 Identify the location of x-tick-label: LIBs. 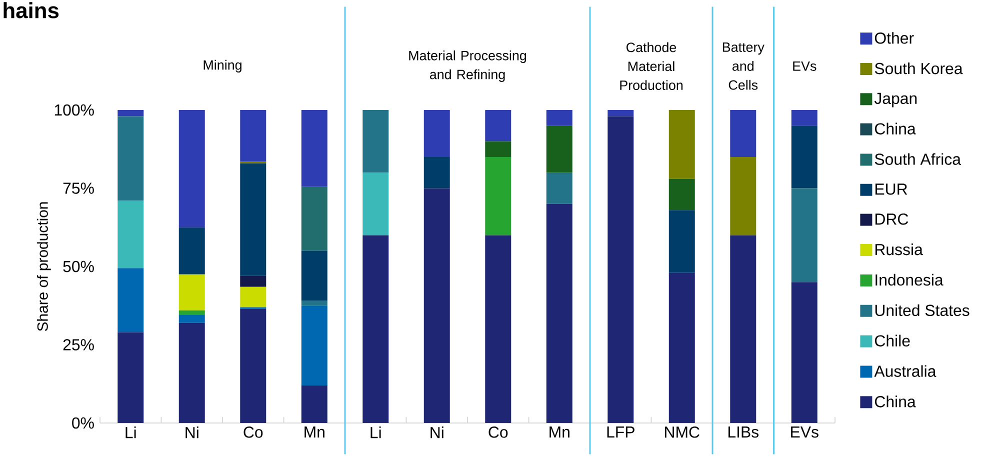
(743, 432).